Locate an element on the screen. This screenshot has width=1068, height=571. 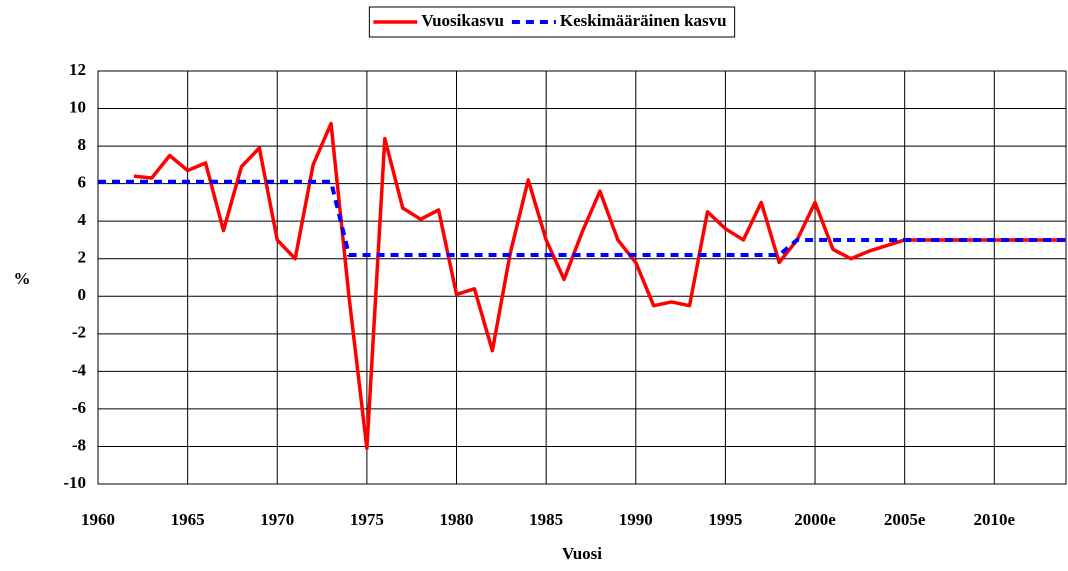
legend: Vuosikasvu Keskimääräinen kasvu is located at coordinates (552, 22).